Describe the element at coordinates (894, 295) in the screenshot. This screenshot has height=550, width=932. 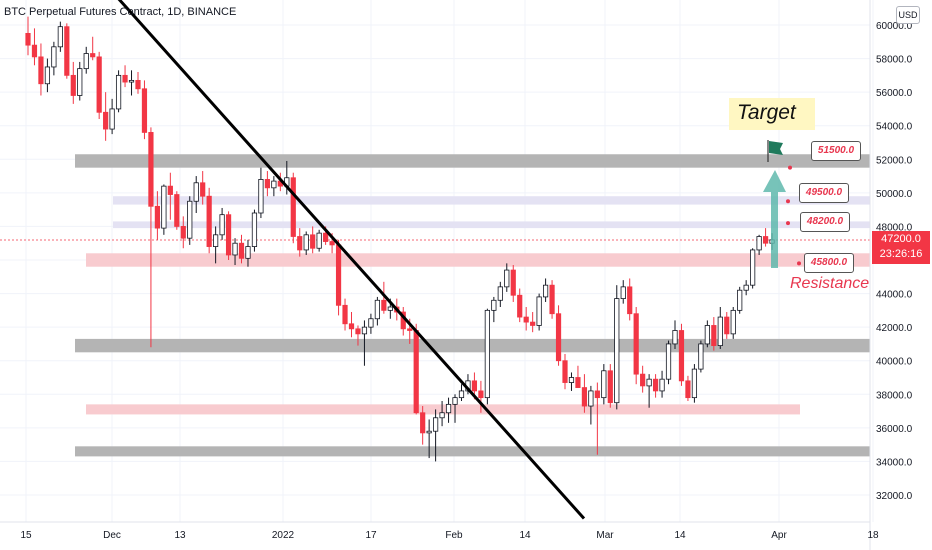
I see `price-tick-label: 44000.0` at that location.